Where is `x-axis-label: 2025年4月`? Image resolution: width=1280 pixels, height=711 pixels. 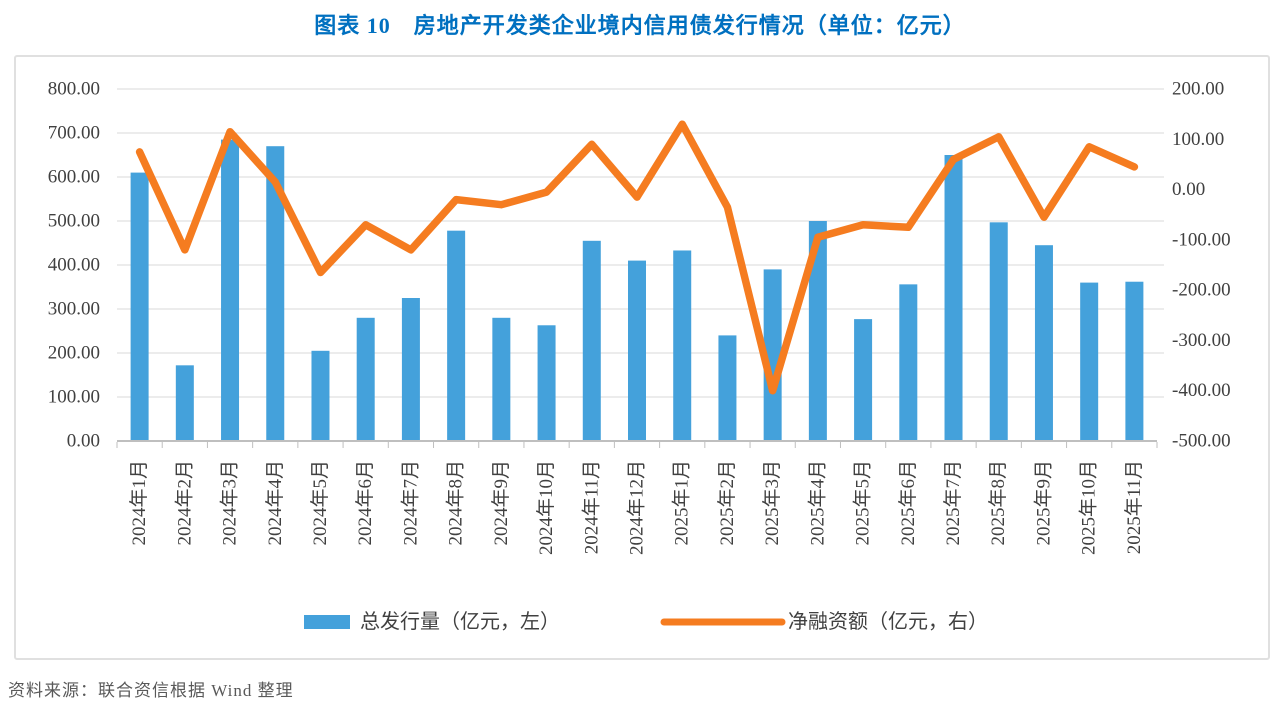 x-axis-label: 2025年4月 is located at coordinates (817, 503).